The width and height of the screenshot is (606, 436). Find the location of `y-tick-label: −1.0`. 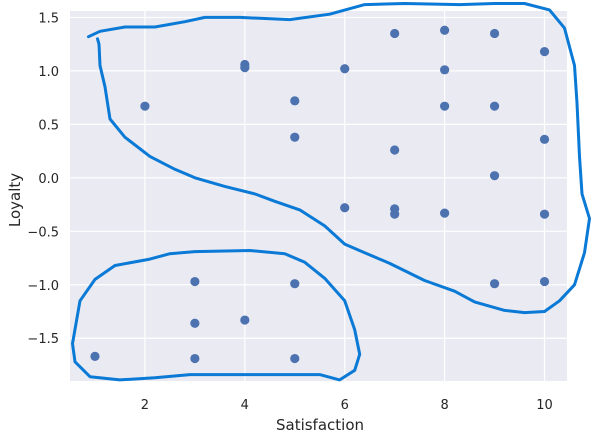

y-tick-label: −1.0 is located at coordinates (43, 286).